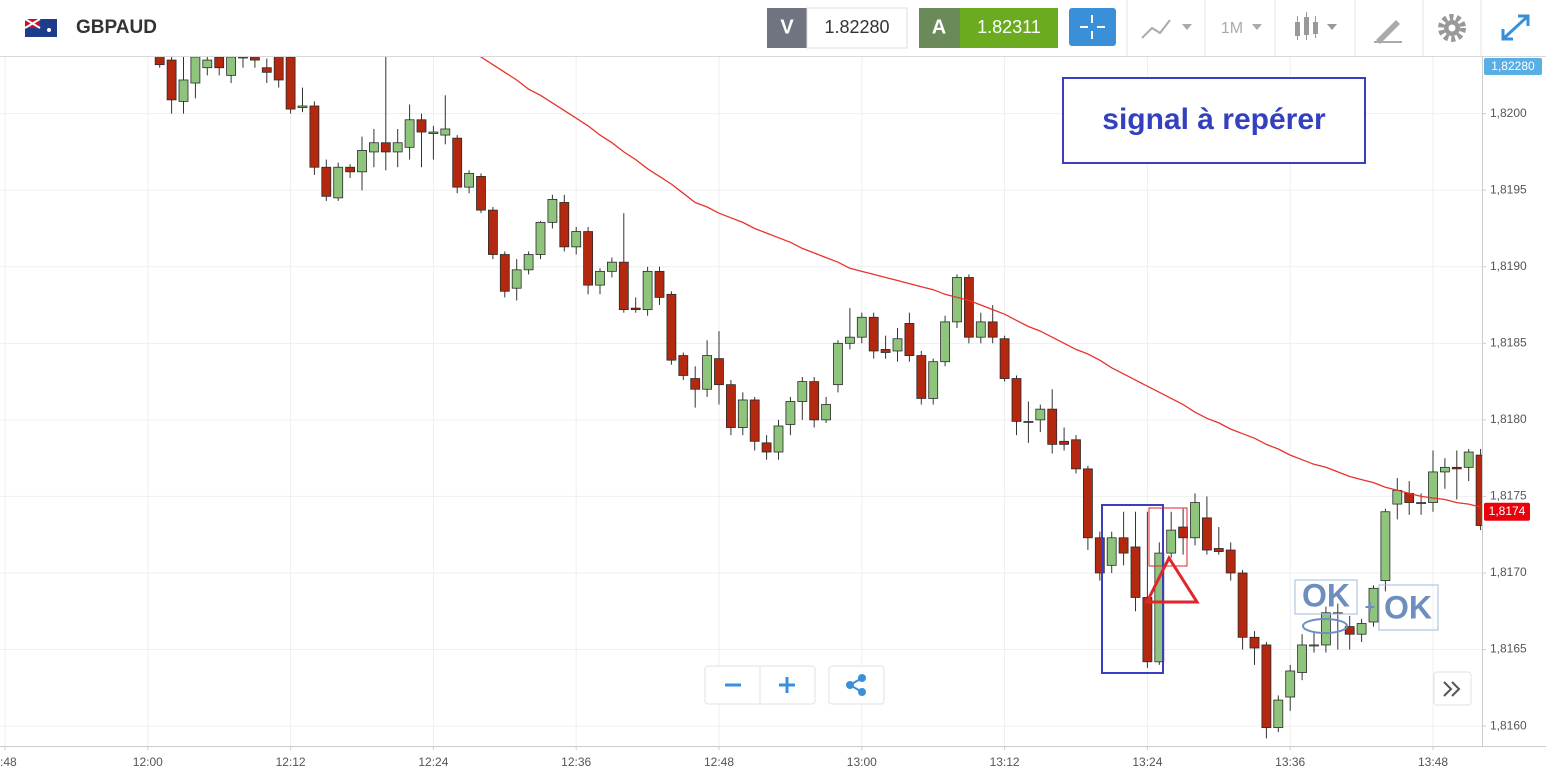  I want to click on x-tick-label: 12:36, so click(576, 762).